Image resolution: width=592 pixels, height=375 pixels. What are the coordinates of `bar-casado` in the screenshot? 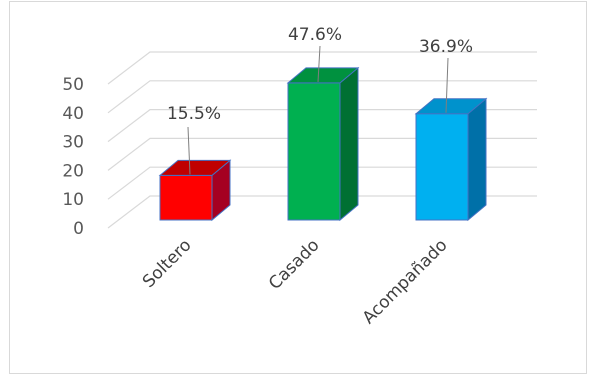 It's located at (314, 151).